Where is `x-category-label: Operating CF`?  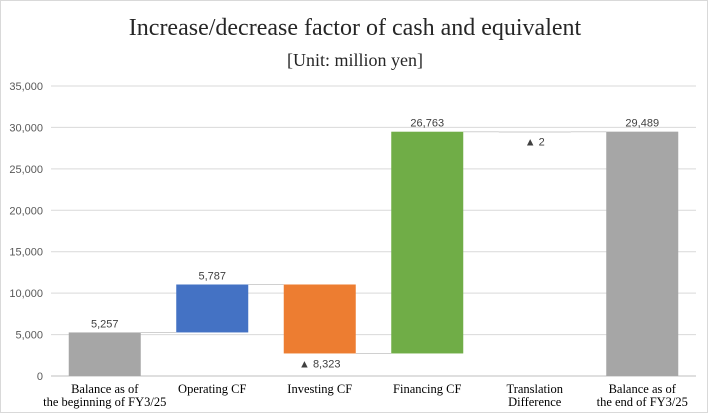
x-category-label: Operating CF is located at coordinates (212, 389).